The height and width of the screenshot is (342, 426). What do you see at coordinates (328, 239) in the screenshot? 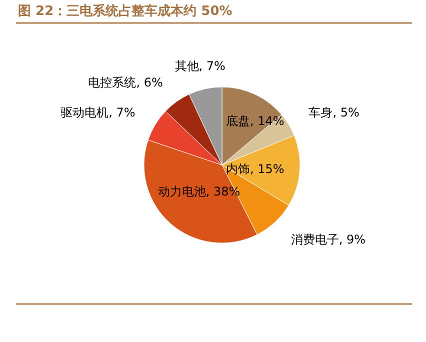
I see `slice-label: 消费电子, 9%` at bounding box center [328, 239].